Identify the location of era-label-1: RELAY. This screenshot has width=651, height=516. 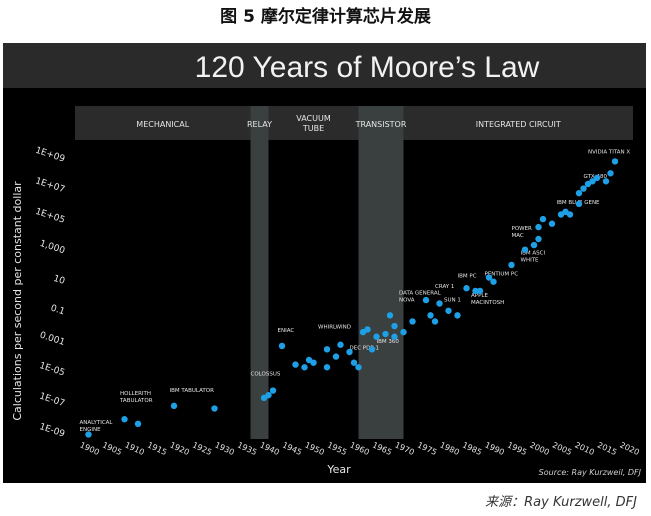
(259, 124).